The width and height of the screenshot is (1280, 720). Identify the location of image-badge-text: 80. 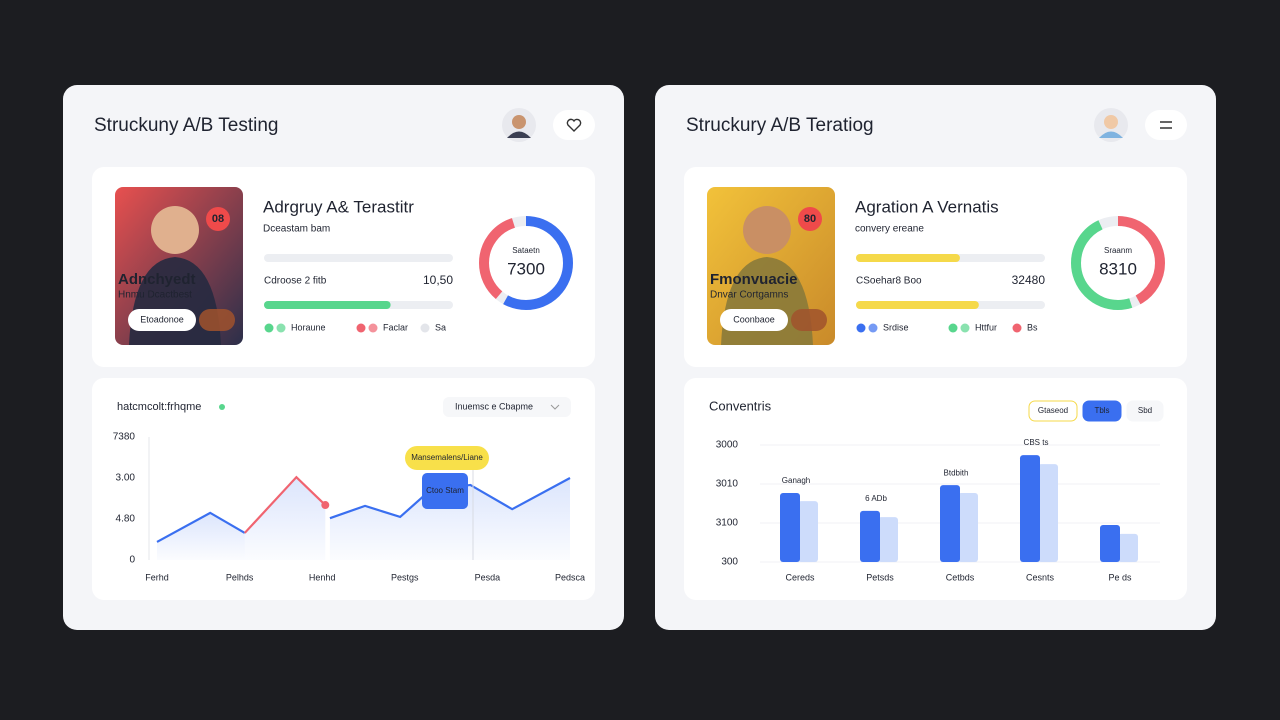
(810, 219).